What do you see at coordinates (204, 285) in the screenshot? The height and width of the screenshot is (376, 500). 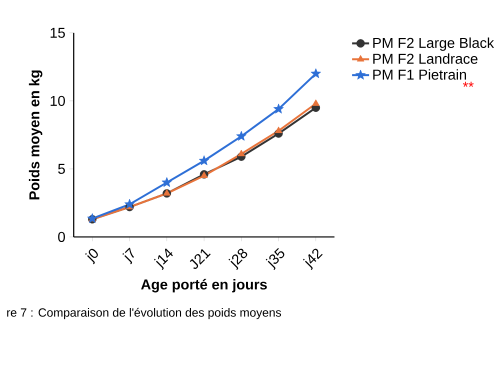 I see `x-axis-title: Age porté en jours` at bounding box center [204, 285].